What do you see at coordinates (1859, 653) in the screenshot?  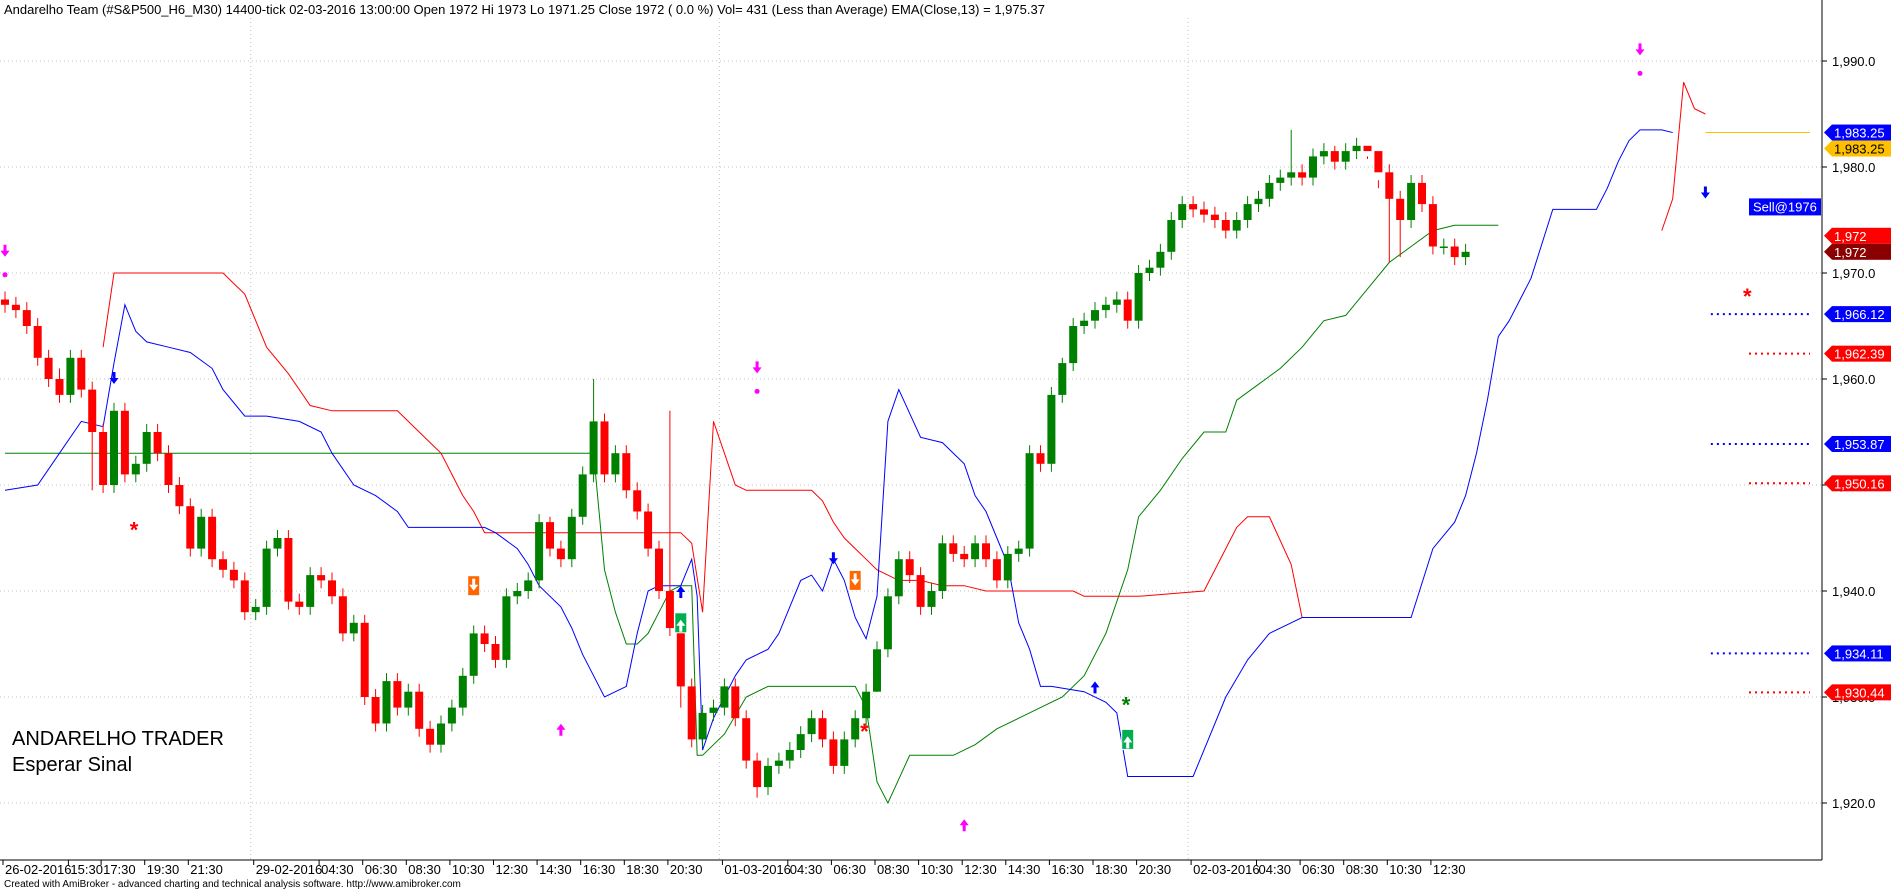 I see `price-label-text: 1,934.11` at bounding box center [1859, 653].